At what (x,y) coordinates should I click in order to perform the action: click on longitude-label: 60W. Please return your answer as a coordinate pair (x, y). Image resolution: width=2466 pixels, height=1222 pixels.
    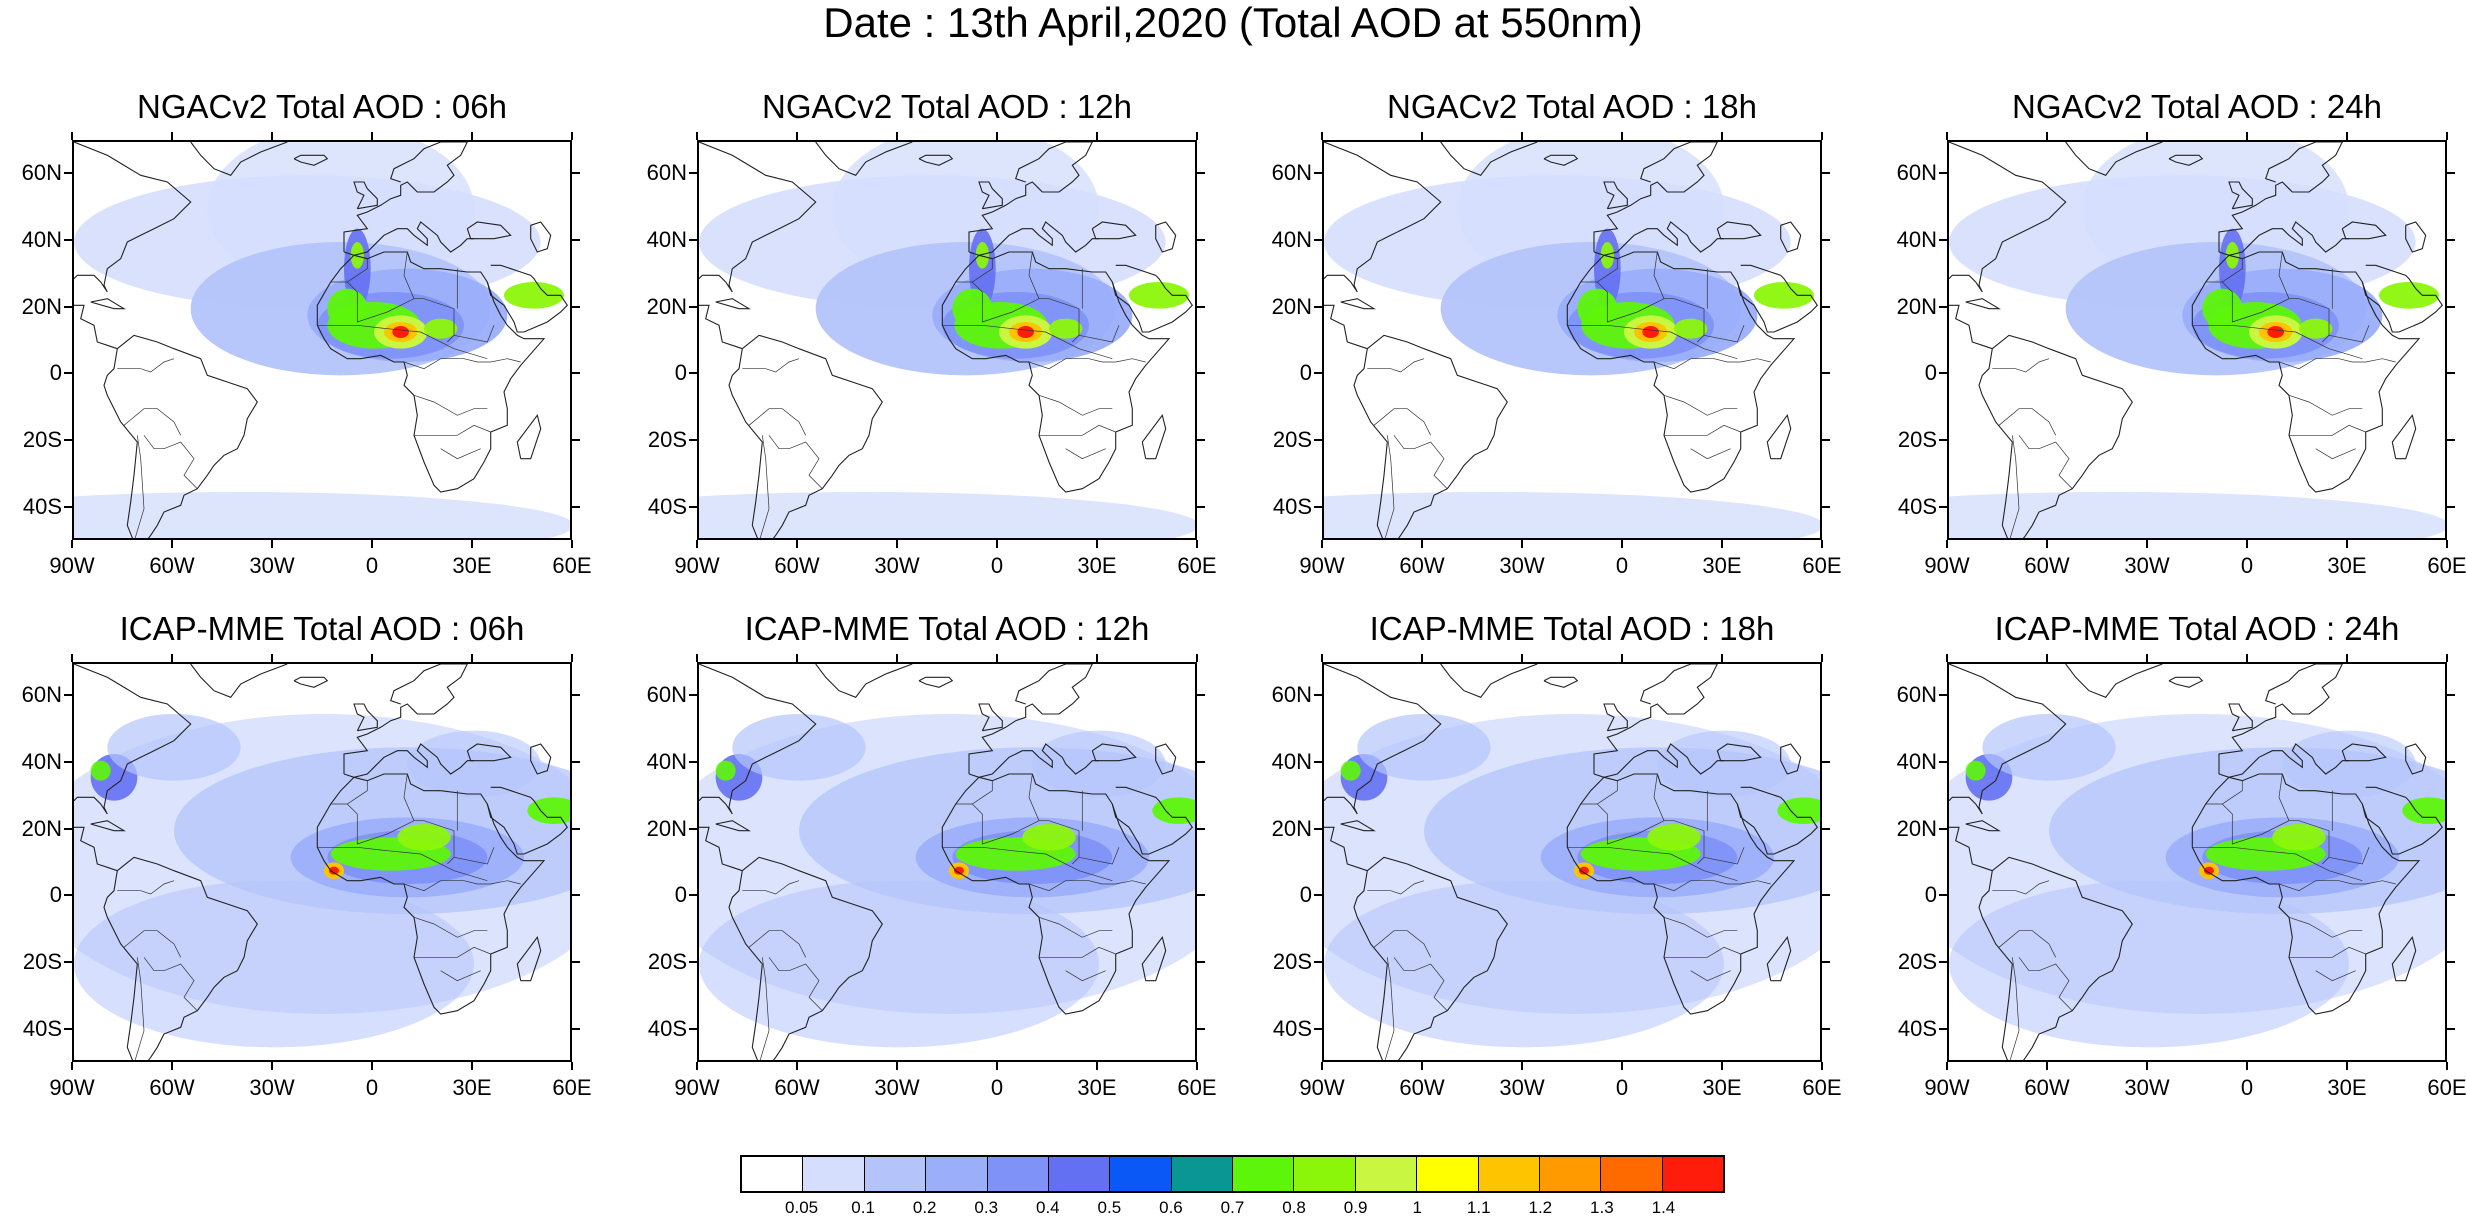
    Looking at the image, I should click on (797, 565).